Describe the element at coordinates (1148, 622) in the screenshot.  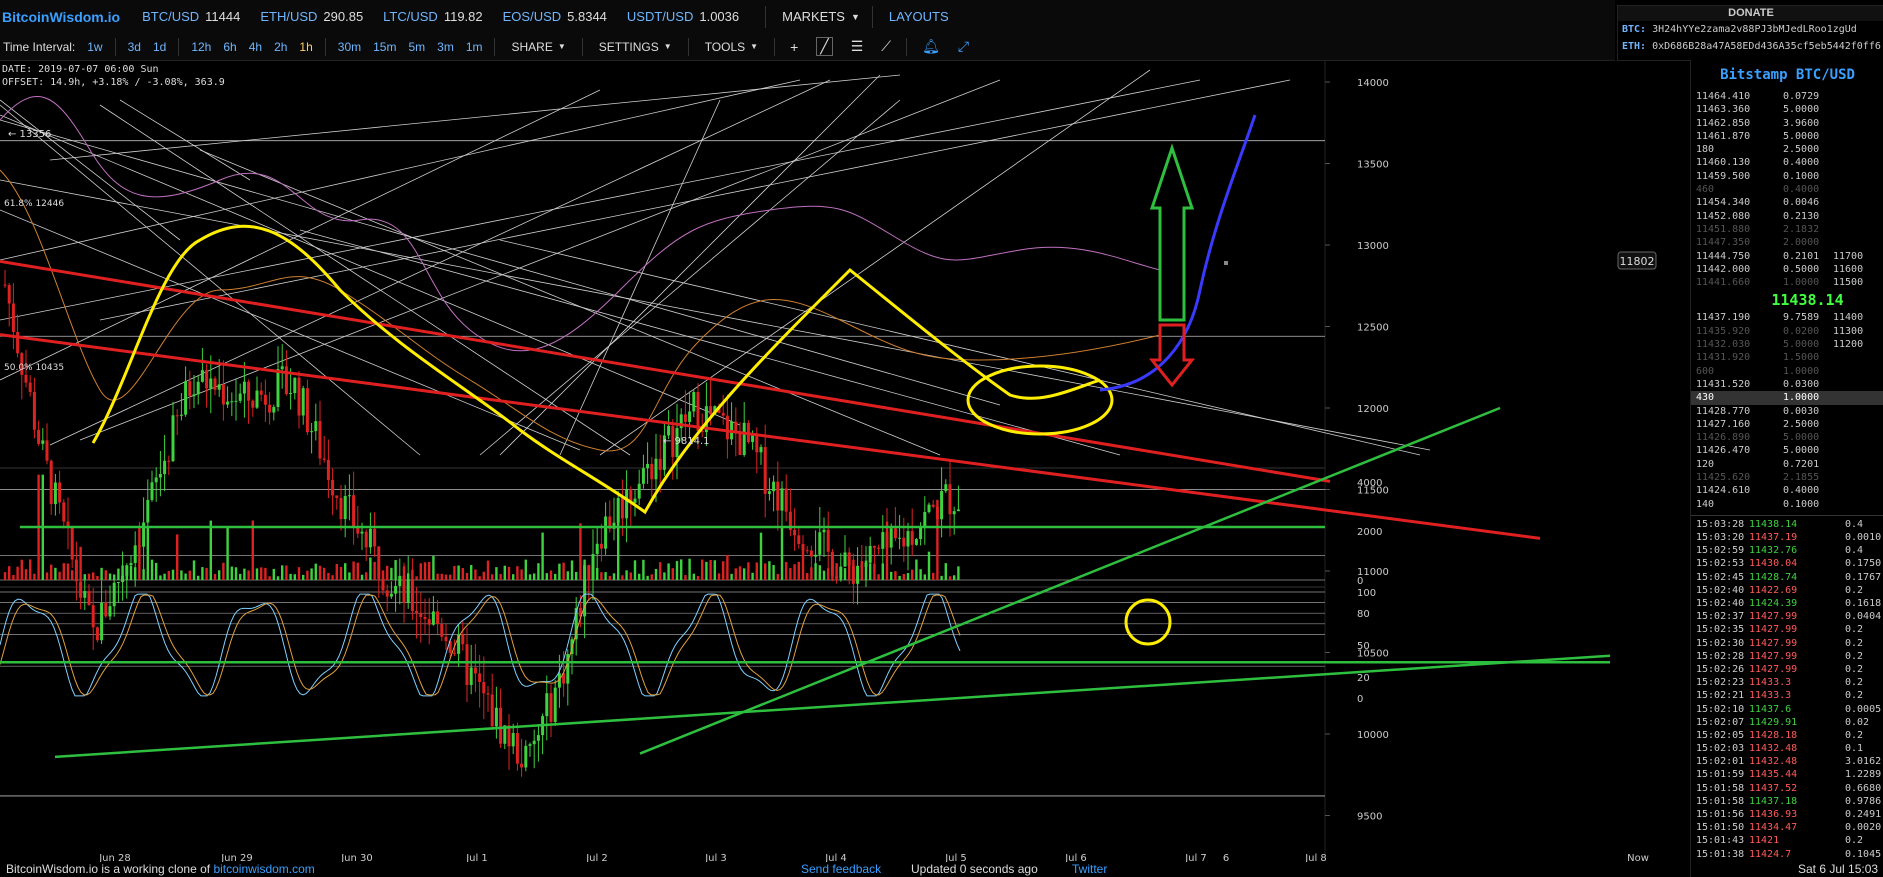
I see `stoch-highlight-circle` at that location.